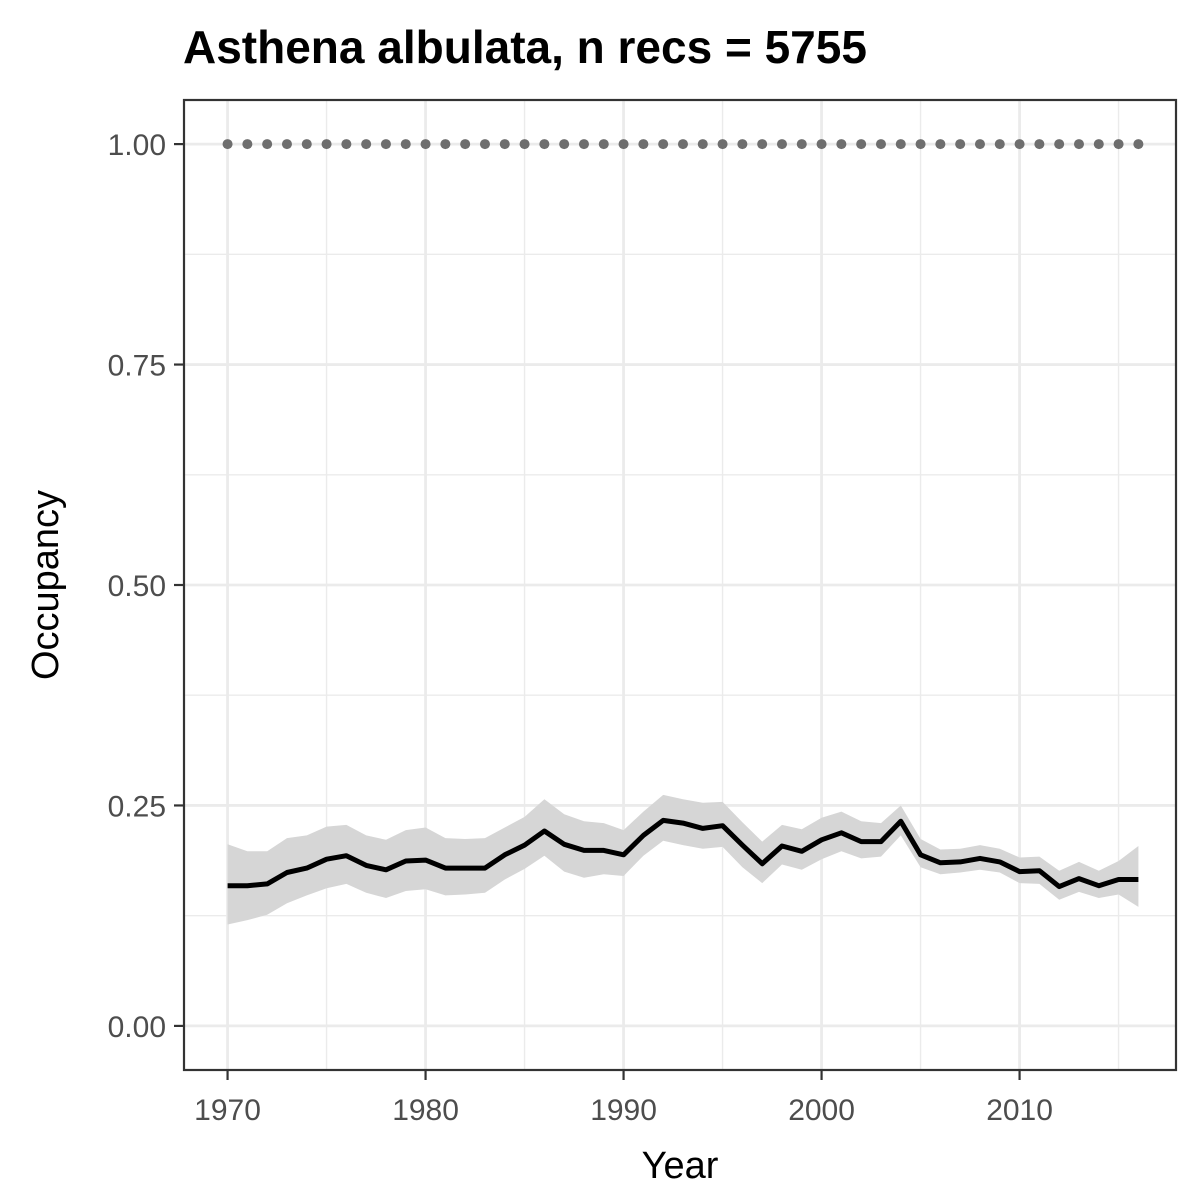  I want to click on y-tick-label: 0.50, so click(137, 586).